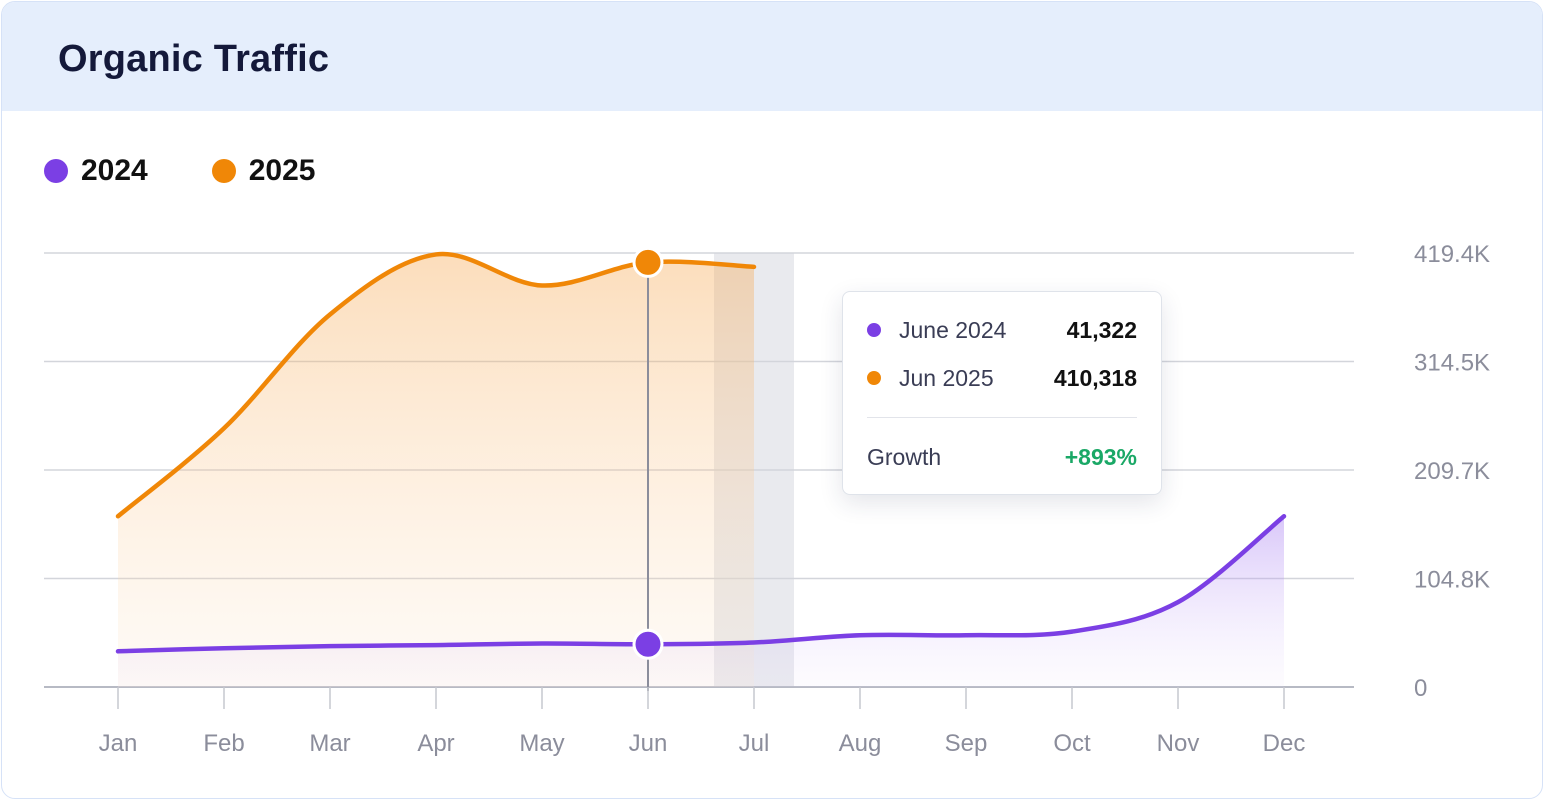 The width and height of the screenshot is (1544, 800). I want to click on legend-item-2024: 2024, so click(96, 171).